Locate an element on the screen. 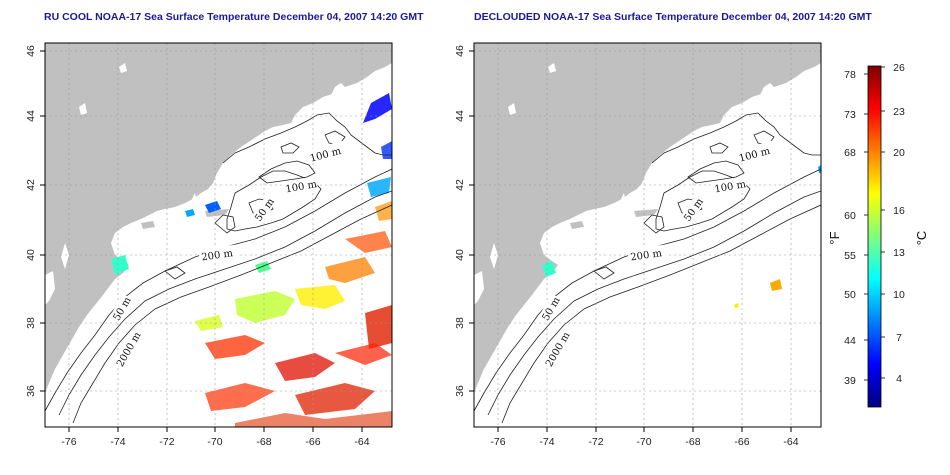 The height and width of the screenshot is (475, 950). celsius-tick: 20 is located at coordinates (899, 153).